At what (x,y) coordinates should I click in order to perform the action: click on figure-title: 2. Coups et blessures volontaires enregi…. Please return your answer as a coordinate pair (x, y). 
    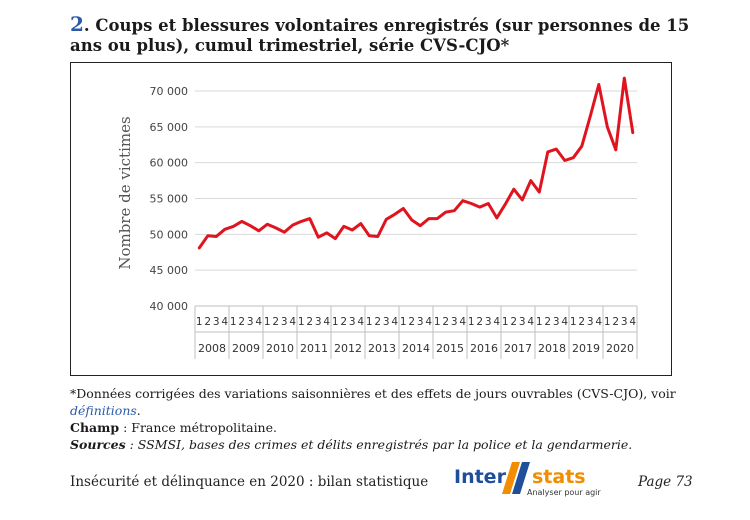
    Looking at the image, I should click on (390, 35).